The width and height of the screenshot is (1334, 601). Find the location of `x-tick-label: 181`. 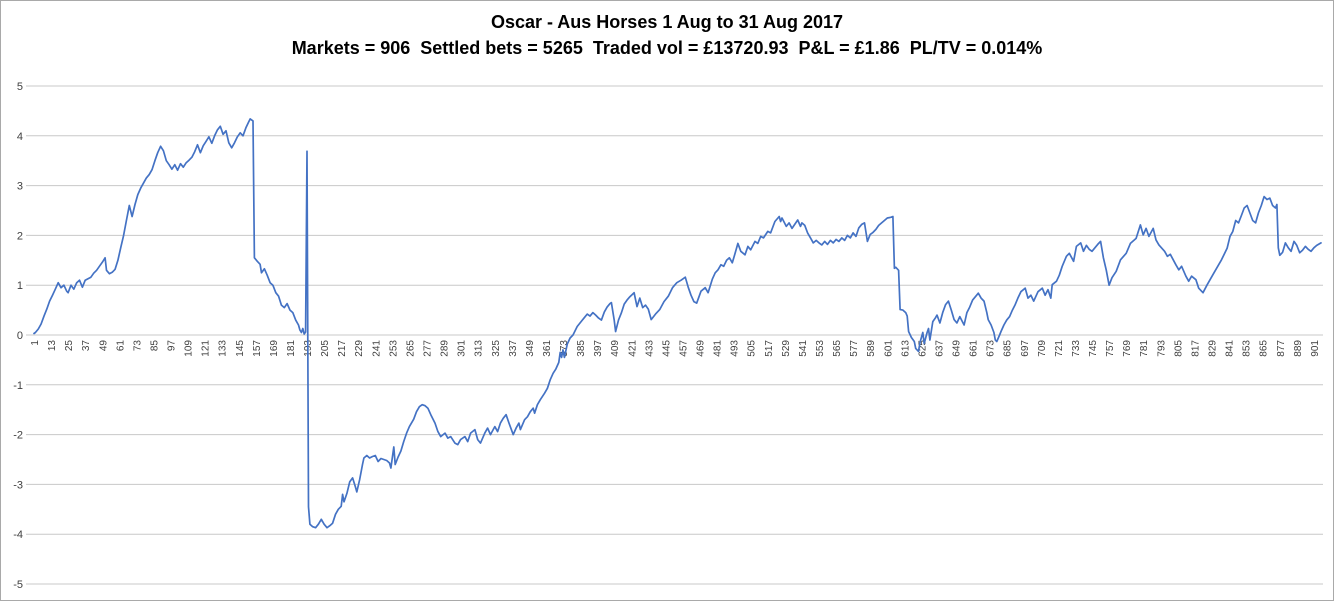

x-tick-label: 181 is located at coordinates (291, 348).